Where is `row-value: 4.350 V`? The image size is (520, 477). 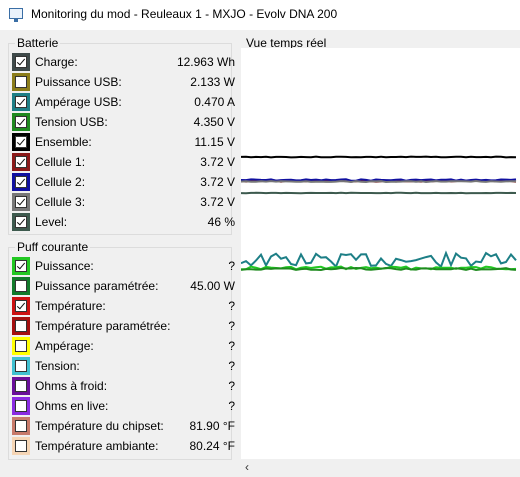
row-value: 4.350 V is located at coordinates (214, 122).